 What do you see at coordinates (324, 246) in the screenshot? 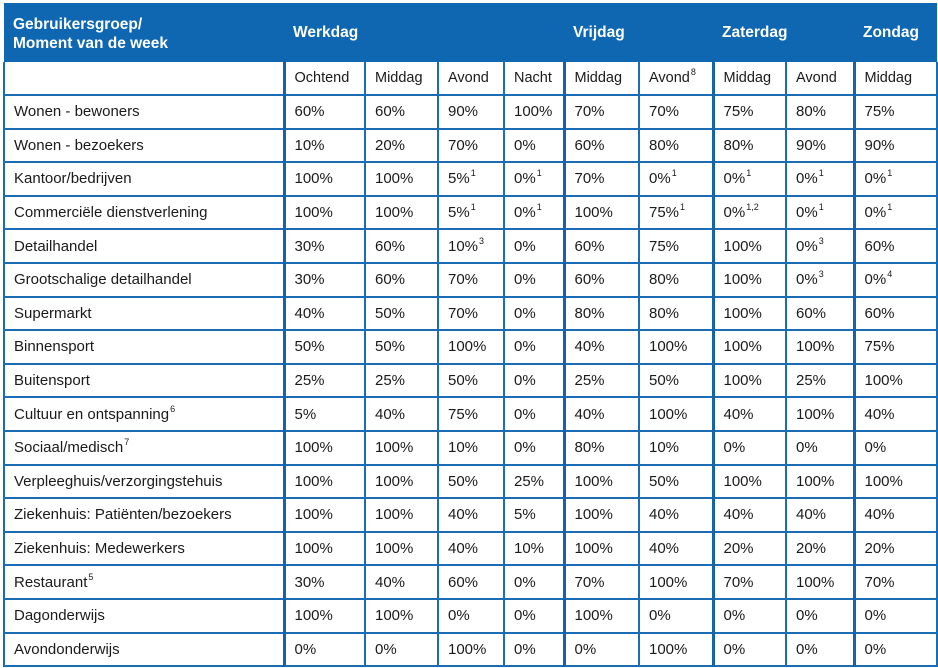
I see `value-cell: 30%` at bounding box center [324, 246].